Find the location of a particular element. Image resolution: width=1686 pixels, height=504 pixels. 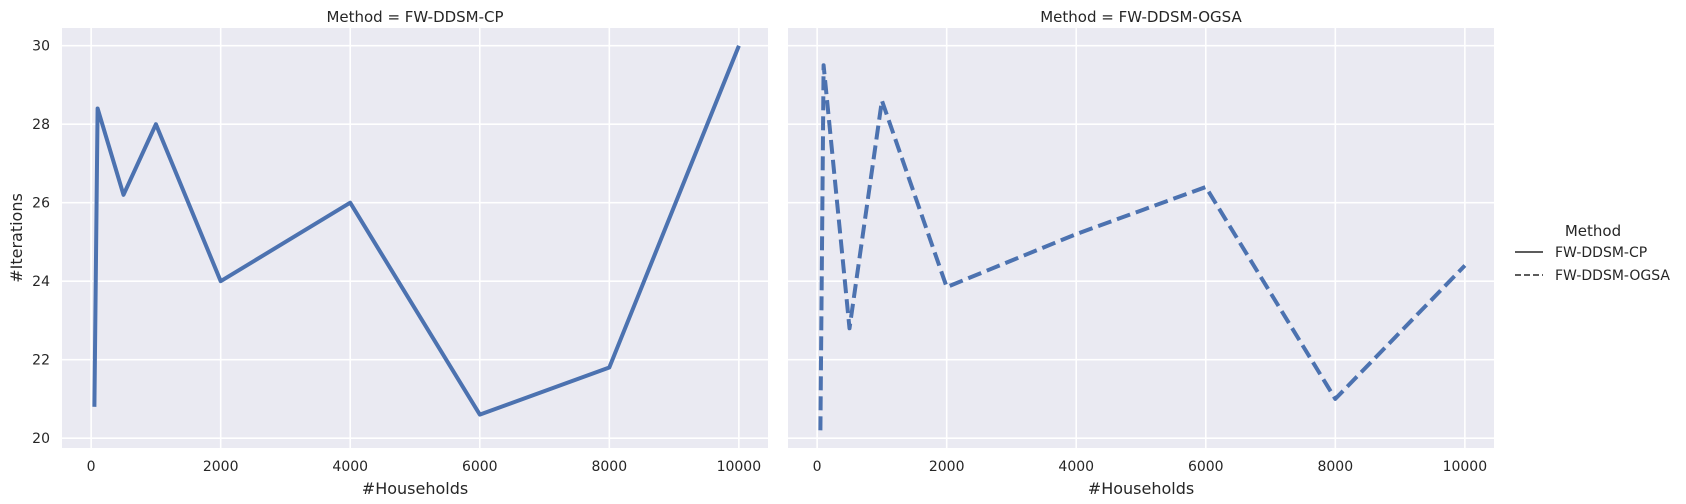

y-tick-label: 24 is located at coordinates (41, 282).